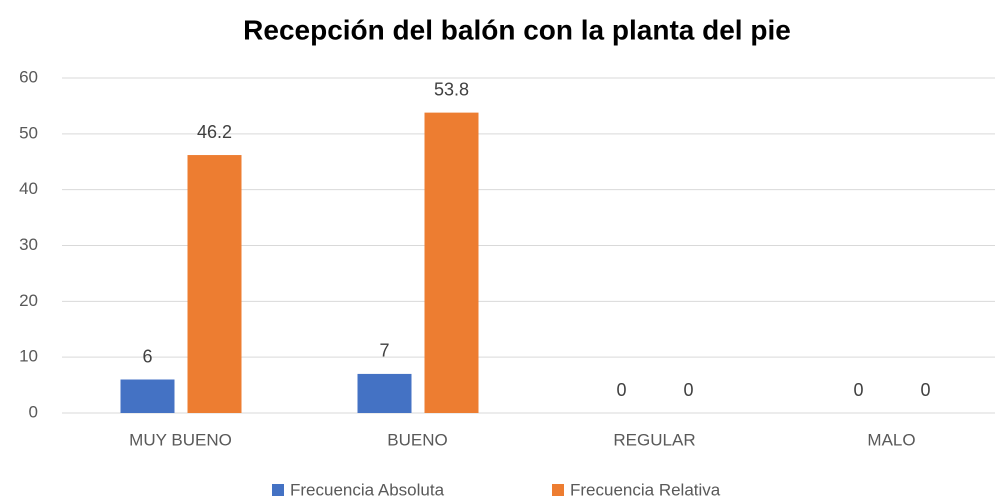  I want to click on y-tick-label: 0, so click(33, 411).